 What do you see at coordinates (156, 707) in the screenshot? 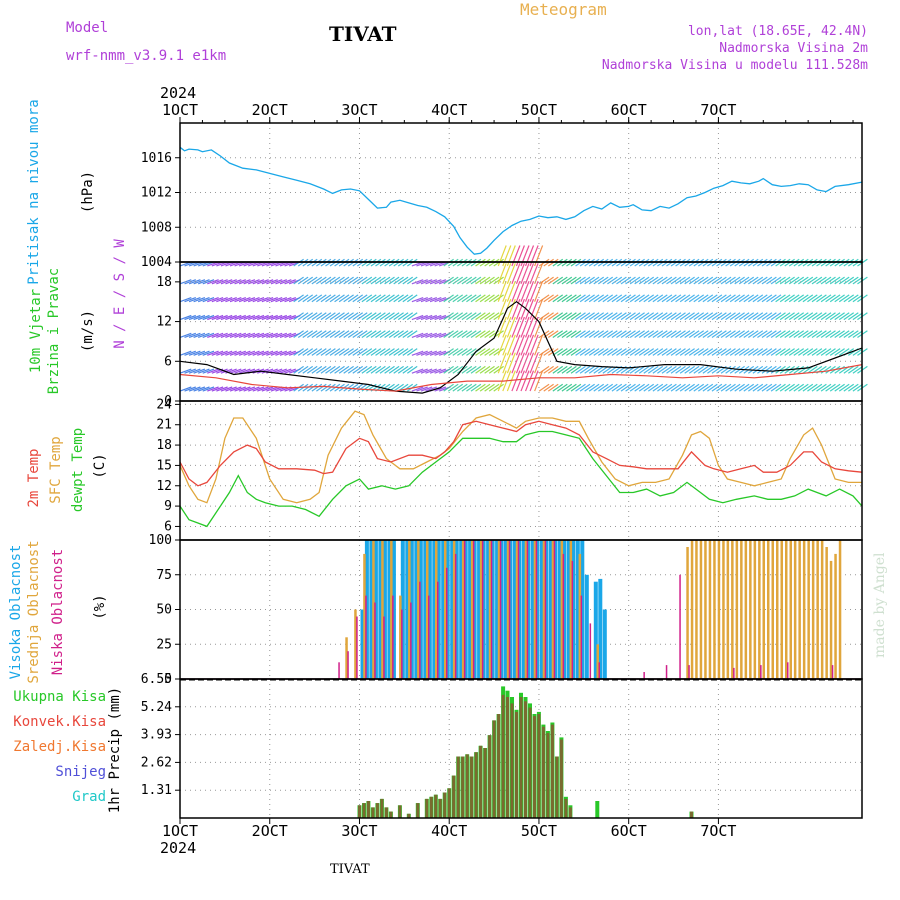
I see `y-tick-label: 5.24` at bounding box center [156, 707].